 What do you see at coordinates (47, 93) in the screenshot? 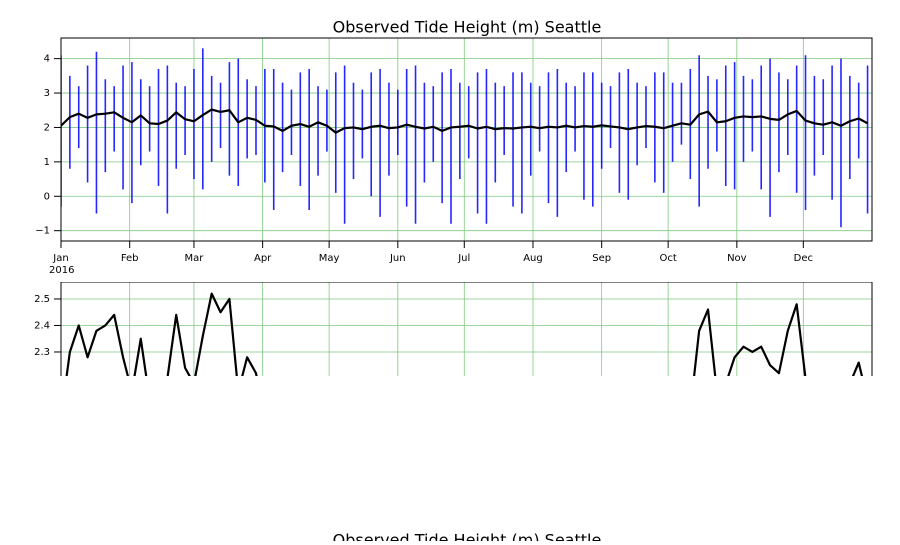
I see `y-tick-label: 3` at bounding box center [47, 93].